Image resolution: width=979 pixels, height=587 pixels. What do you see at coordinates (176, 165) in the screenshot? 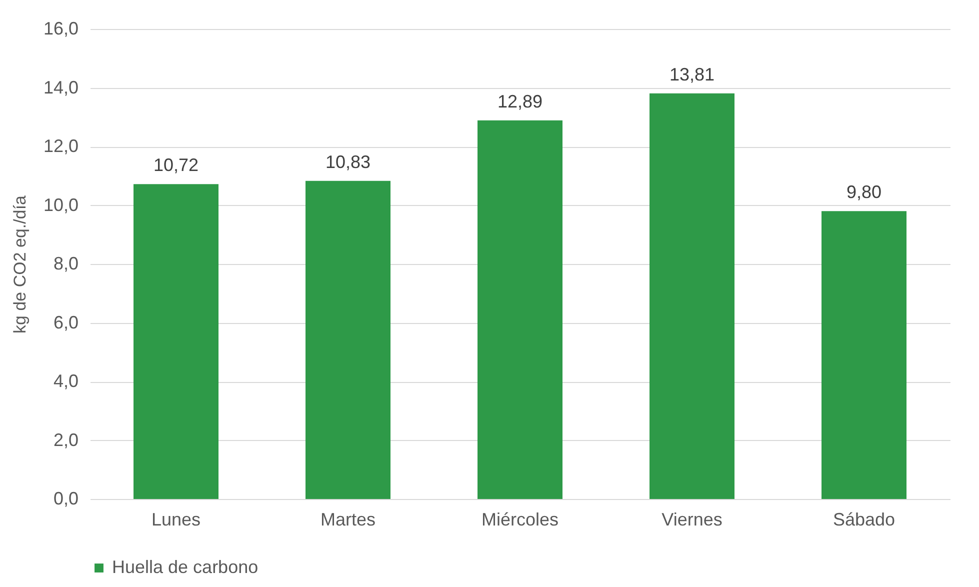
I see `data-label: 10,72` at bounding box center [176, 165].